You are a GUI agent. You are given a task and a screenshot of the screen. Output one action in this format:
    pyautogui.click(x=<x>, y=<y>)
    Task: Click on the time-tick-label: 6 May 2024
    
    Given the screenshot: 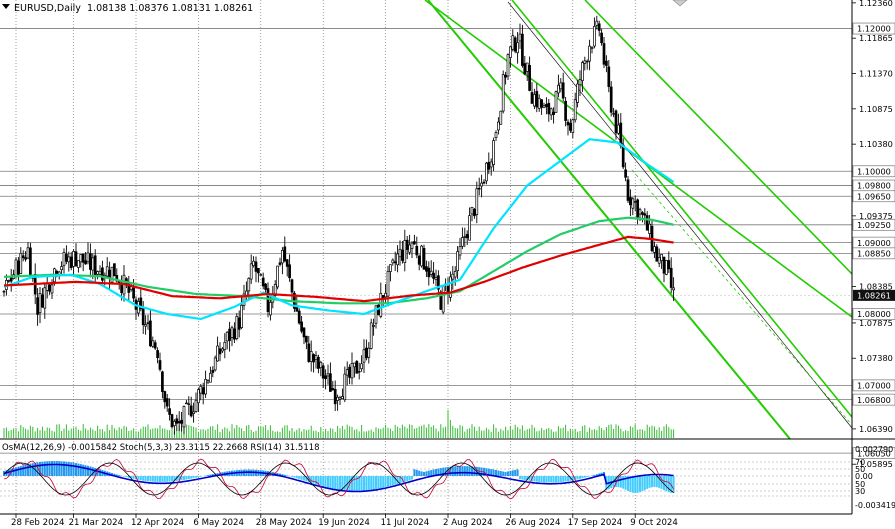 What is the action you would take?
    pyautogui.click(x=218, y=523)
    